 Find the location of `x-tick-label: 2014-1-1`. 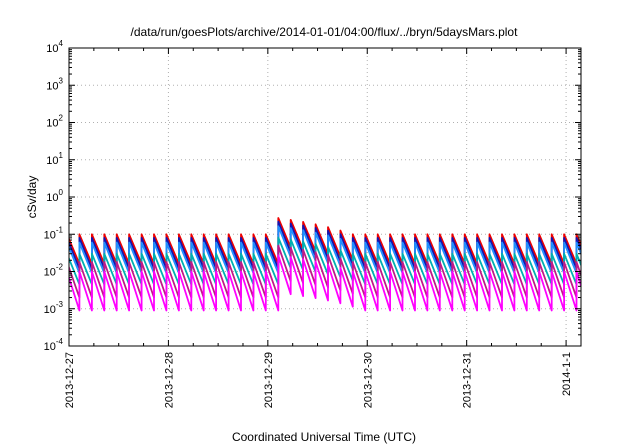

x-tick-label: 2014-1-1 is located at coordinates (567, 374).